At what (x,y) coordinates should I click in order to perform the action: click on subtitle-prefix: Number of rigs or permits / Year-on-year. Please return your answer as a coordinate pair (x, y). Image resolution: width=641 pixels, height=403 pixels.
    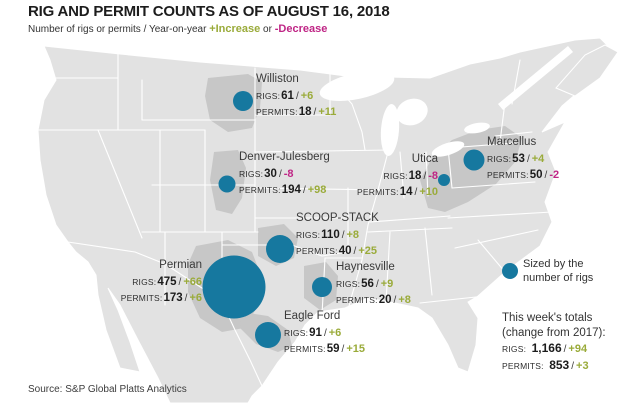
    Looking at the image, I should click on (117, 29).